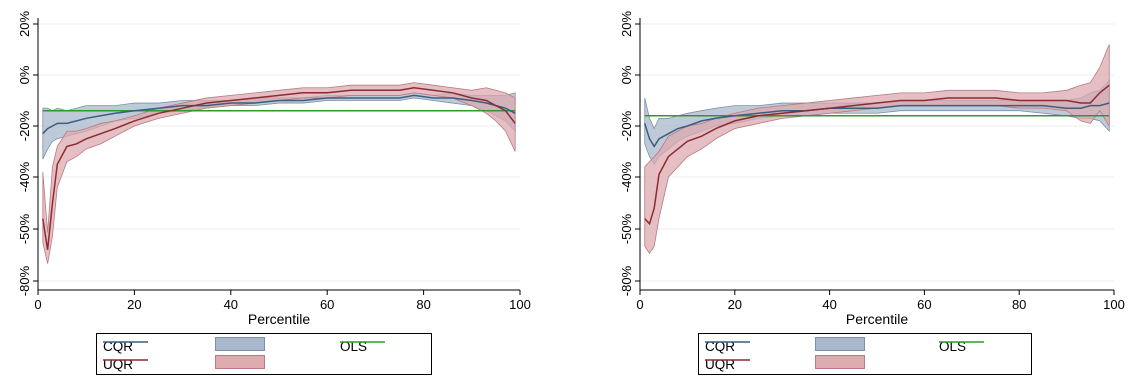  I want to click on legend-left: CQR 95% CI OLS UQR 95% CI, so click(264, 354).